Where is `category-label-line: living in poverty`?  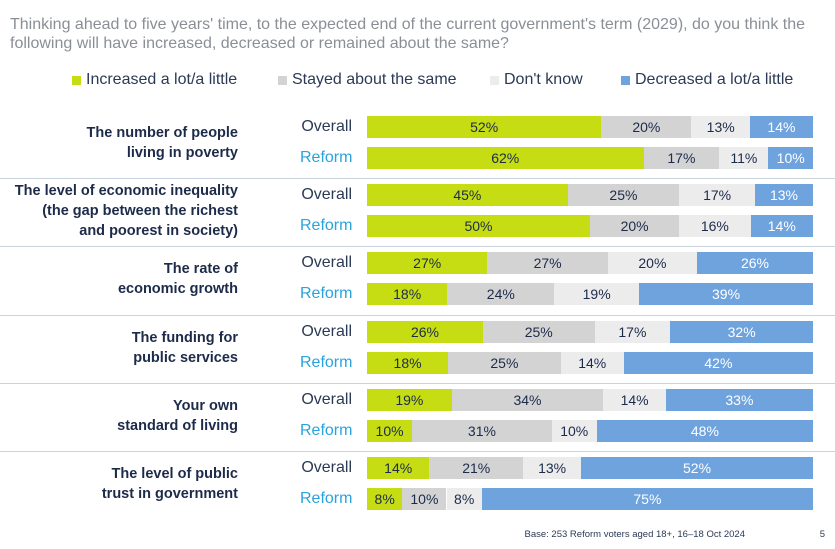 category-label-line: living in poverty is located at coordinates (182, 153).